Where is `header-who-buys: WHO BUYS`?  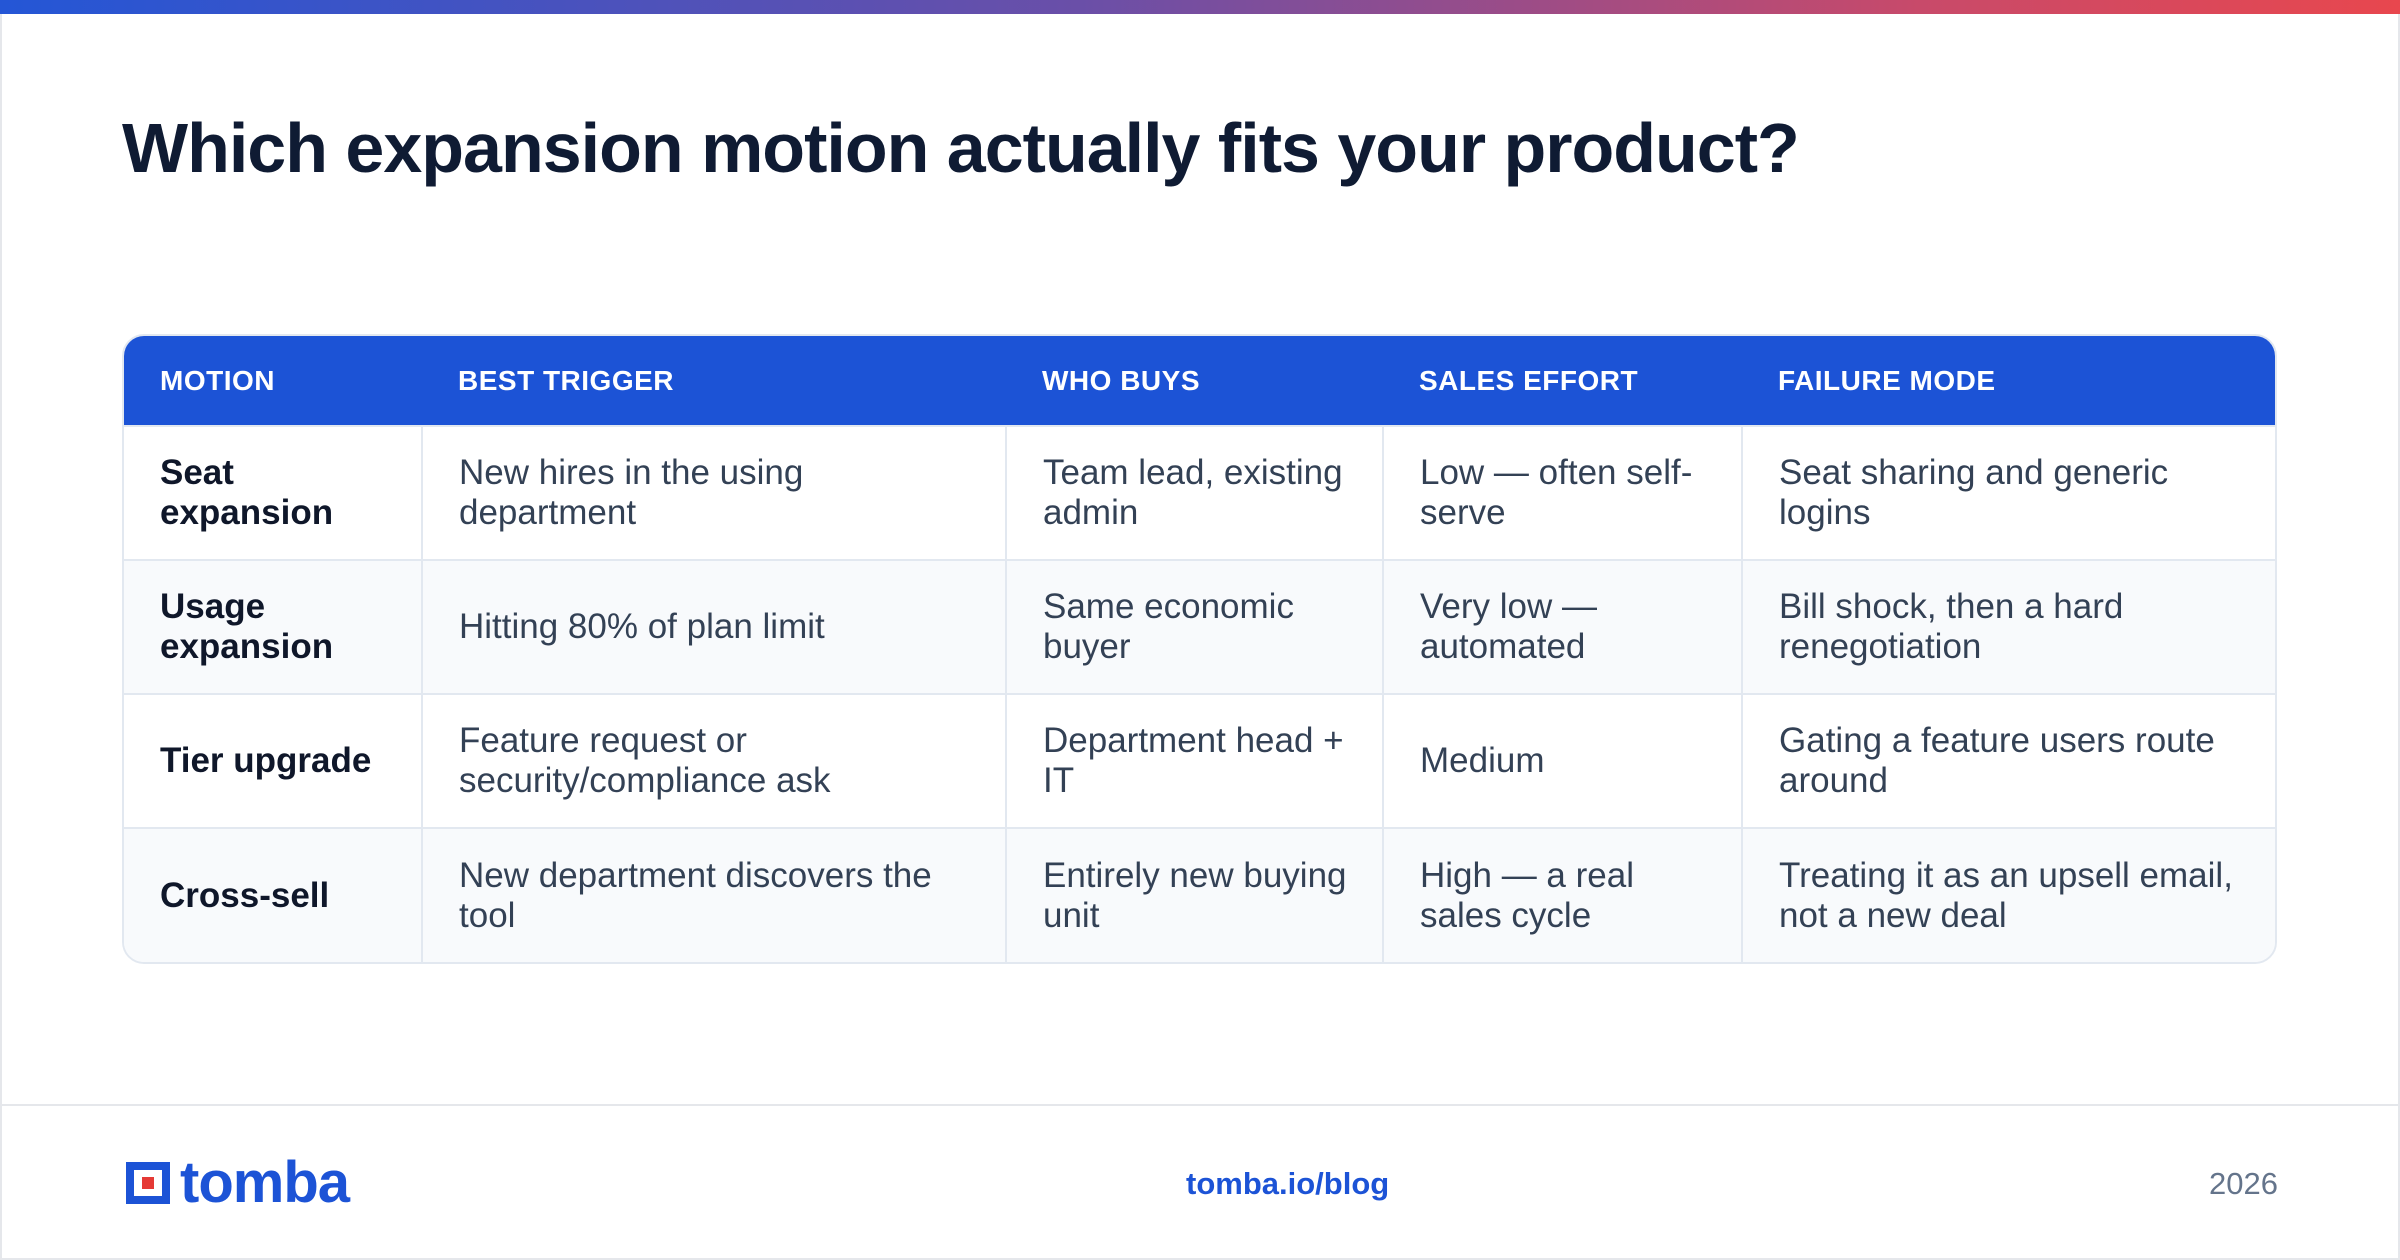
header-who-buys: WHO BUYS is located at coordinates (1194, 381).